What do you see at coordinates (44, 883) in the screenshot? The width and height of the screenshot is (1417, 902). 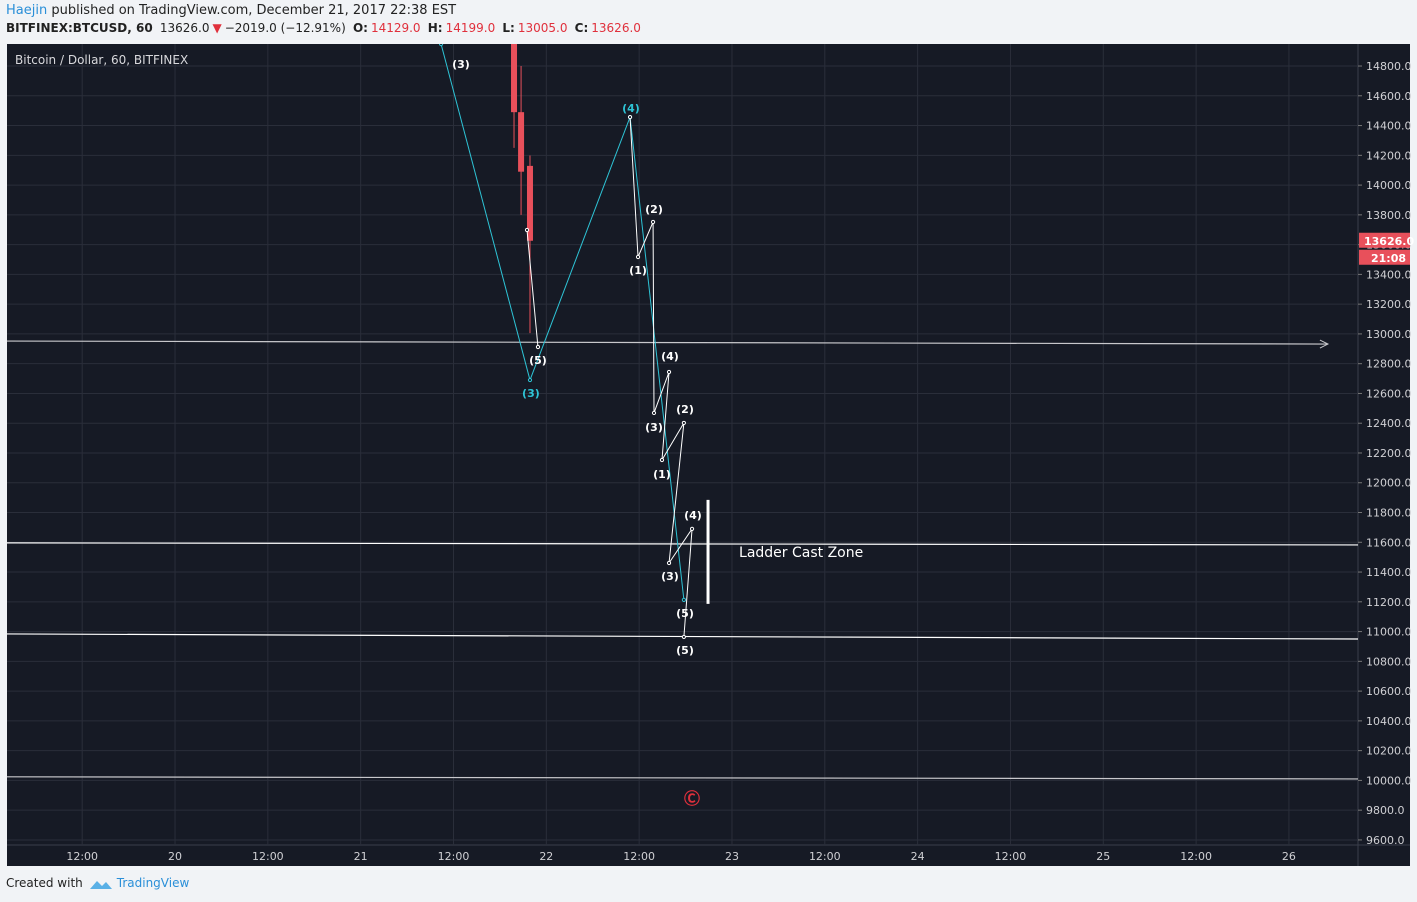 I see `created-with: Created with` at bounding box center [44, 883].